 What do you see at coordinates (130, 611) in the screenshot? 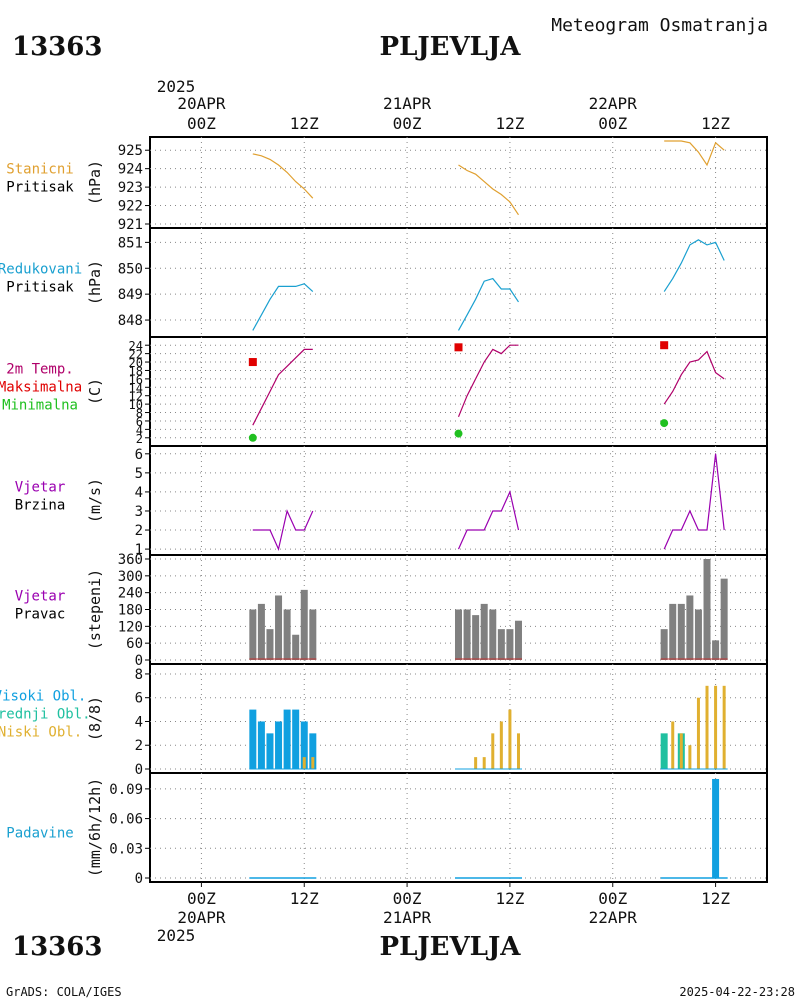
I see `y-tick-label: 180` at bounding box center [130, 611].